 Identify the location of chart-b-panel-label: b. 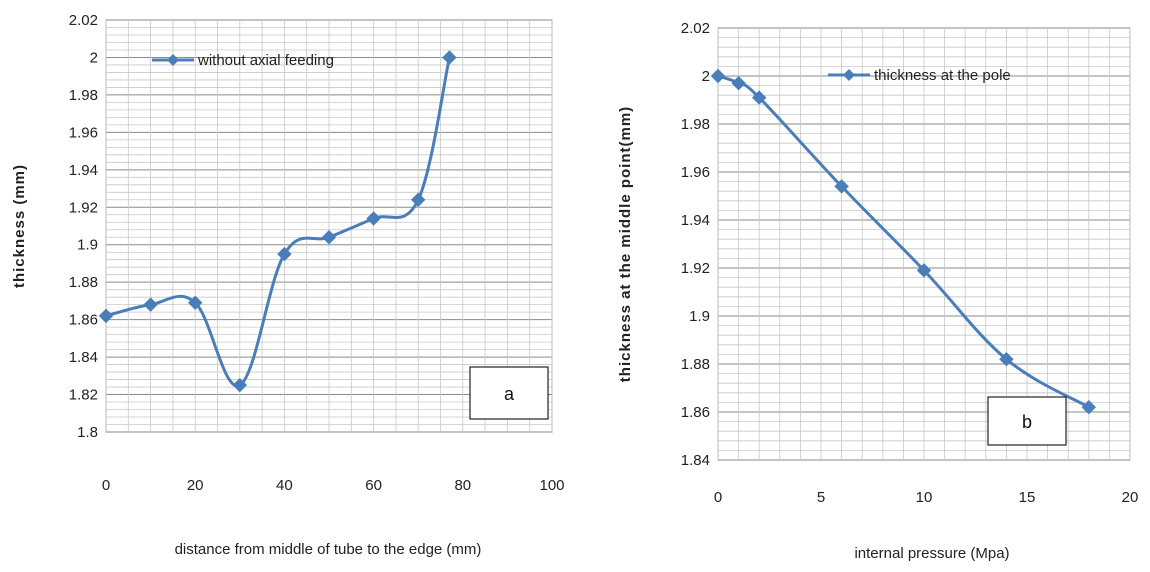
(1027, 422).